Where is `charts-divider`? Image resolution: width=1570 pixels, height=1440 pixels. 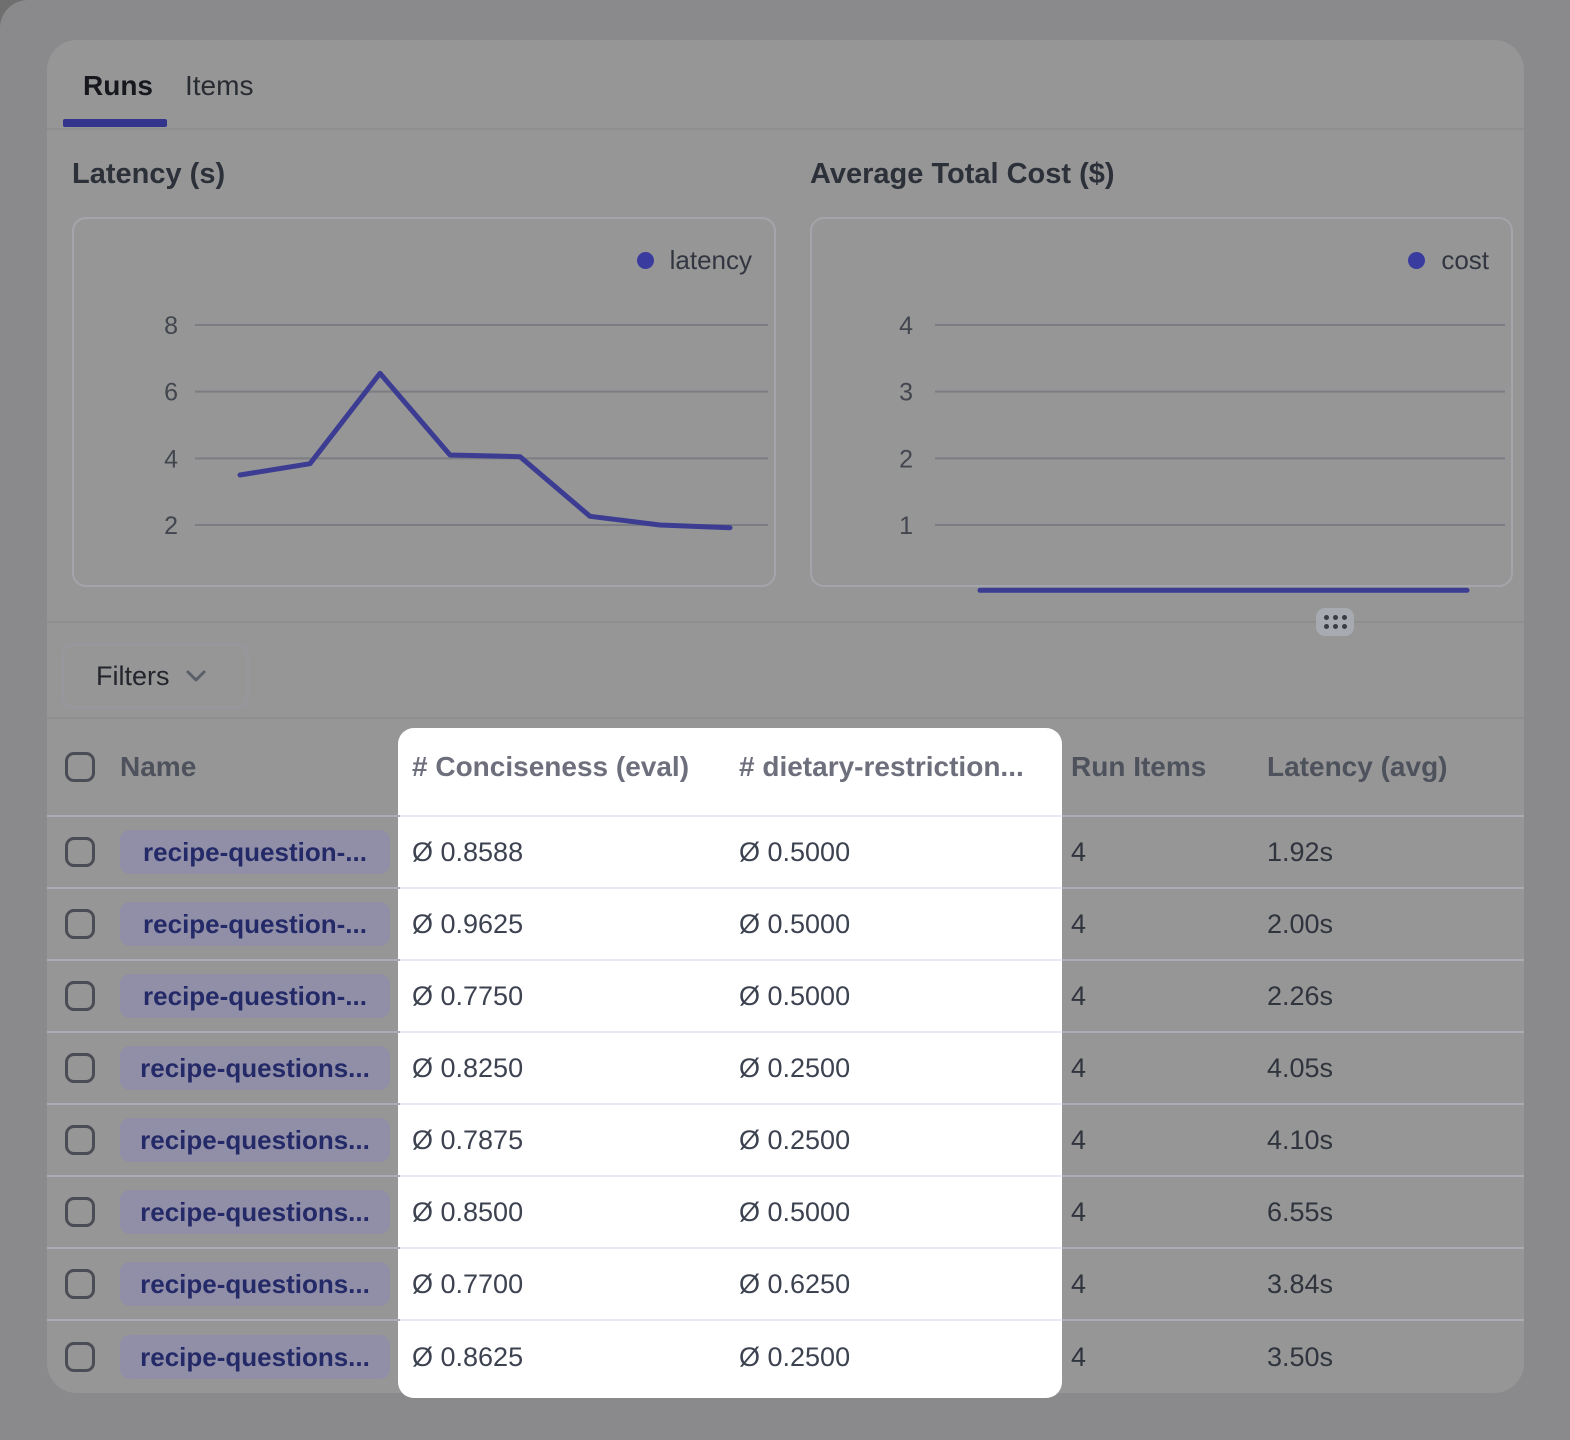 charts-divider is located at coordinates (785, 622).